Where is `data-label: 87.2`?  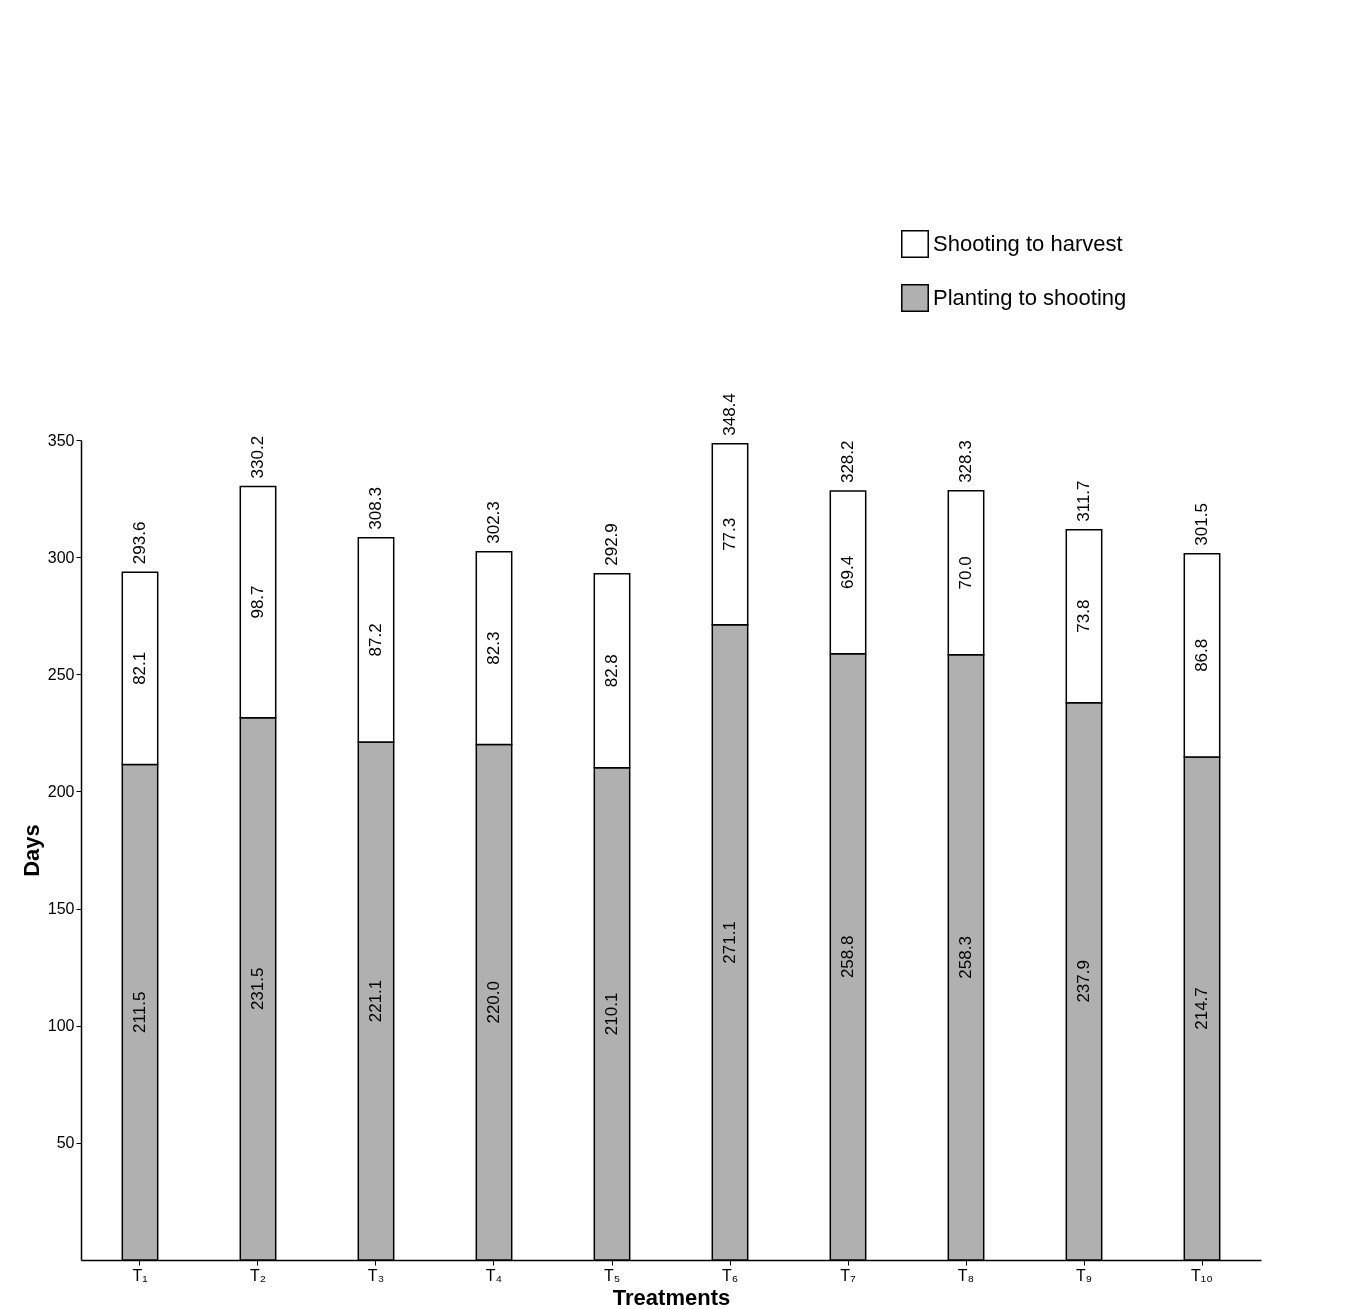
data-label: 87.2 is located at coordinates (375, 640).